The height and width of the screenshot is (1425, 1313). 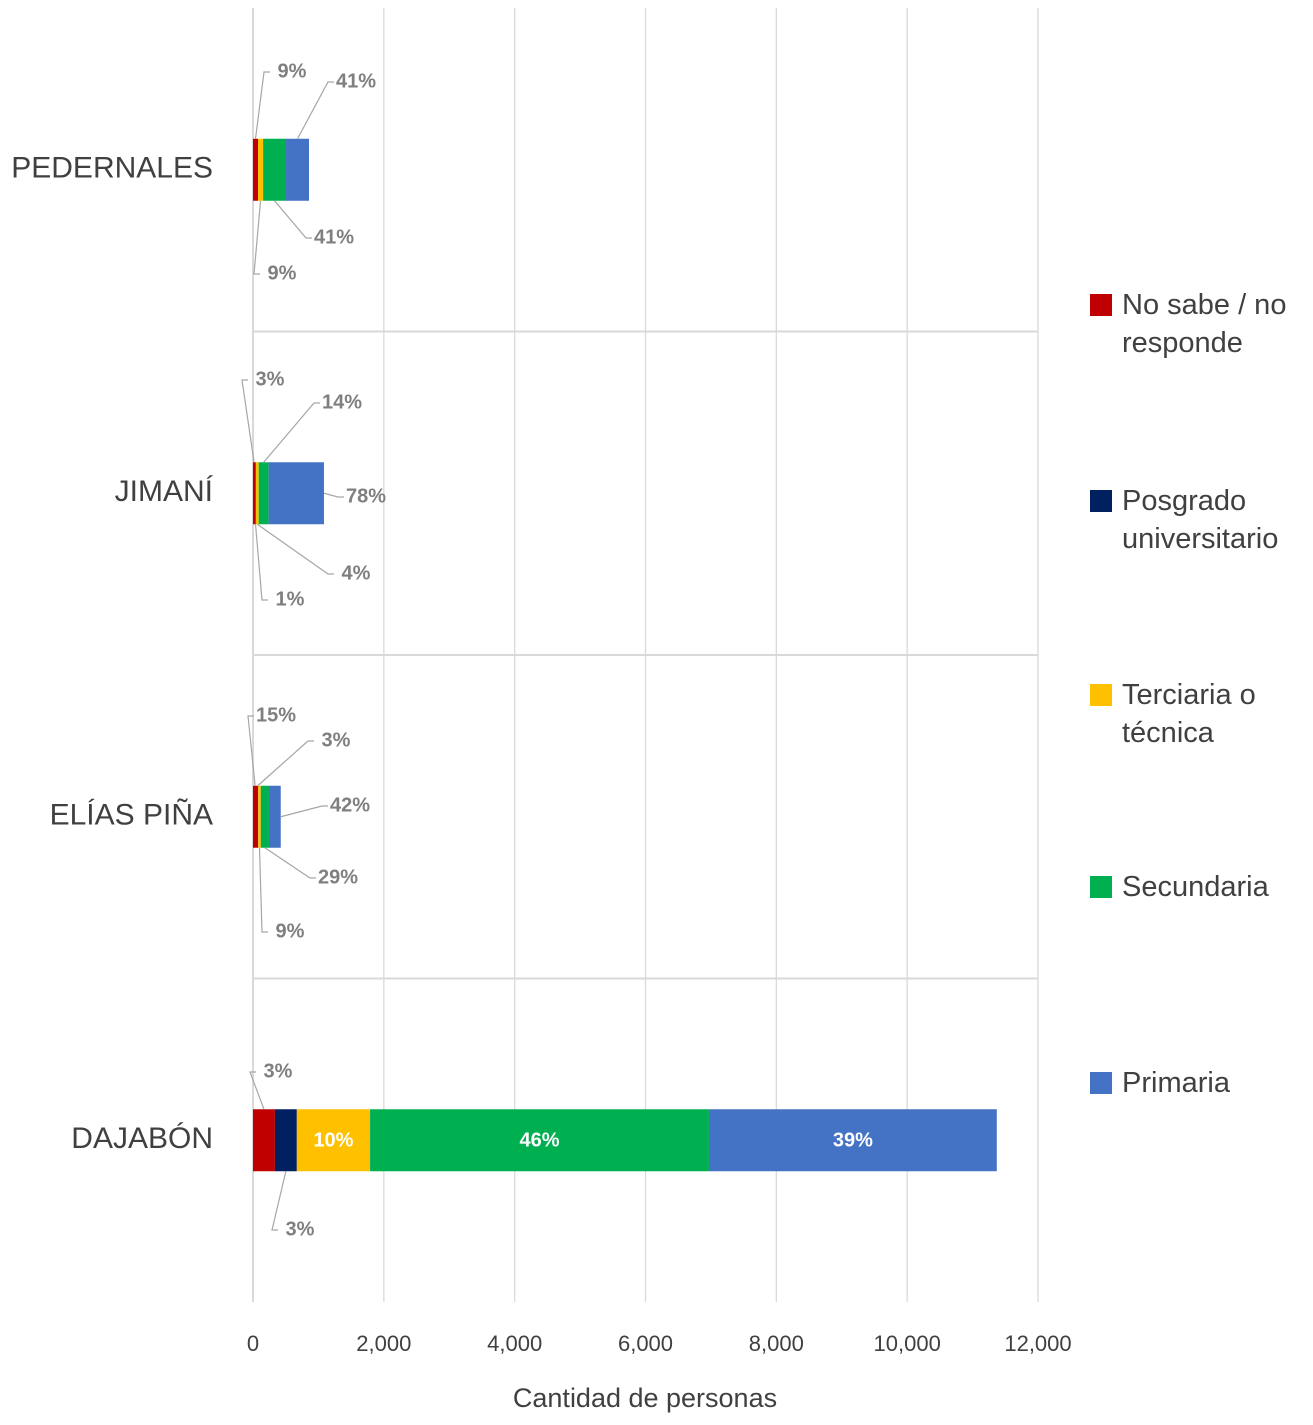 I want to click on data-label: 10%, so click(x=333, y=1141).